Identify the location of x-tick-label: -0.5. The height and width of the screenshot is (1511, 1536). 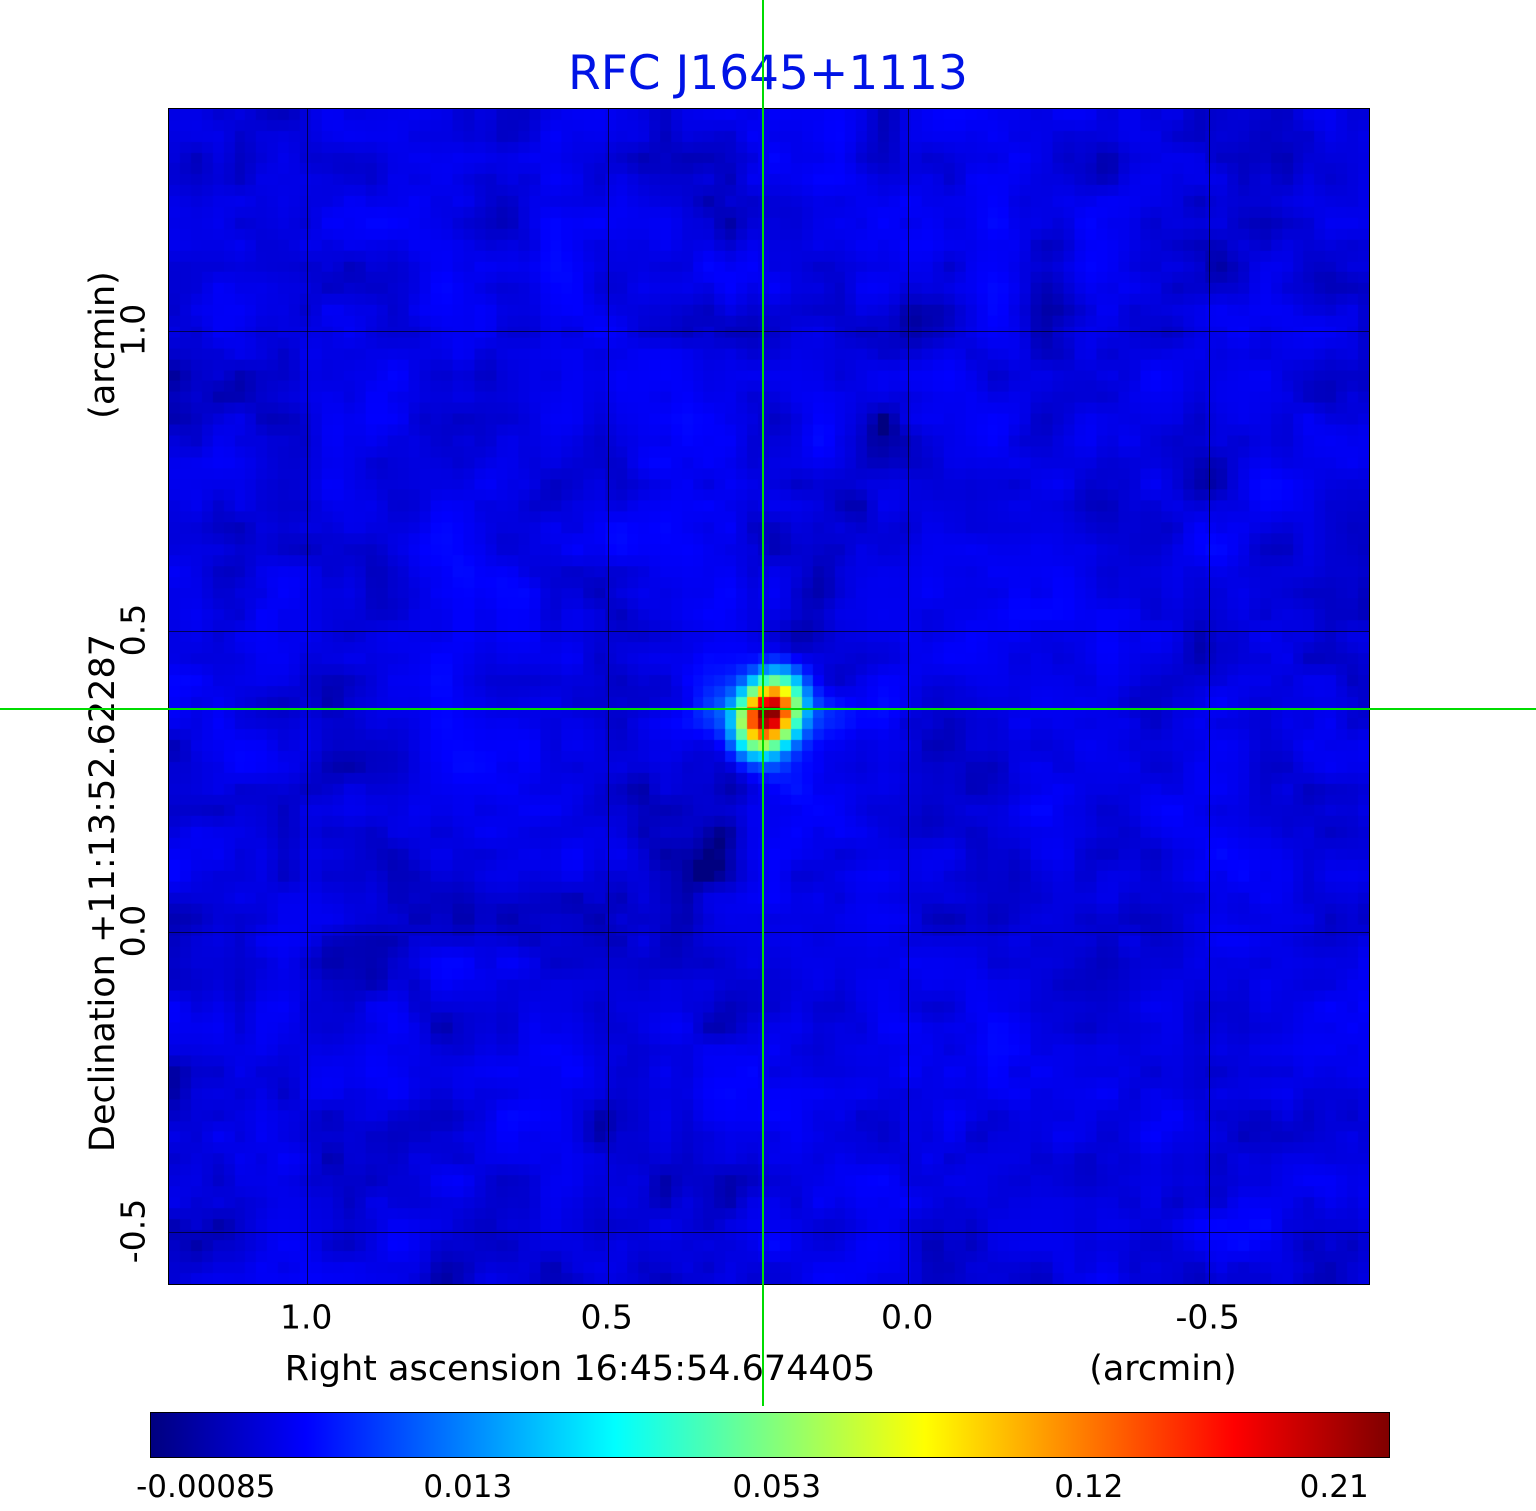
(1207, 1317).